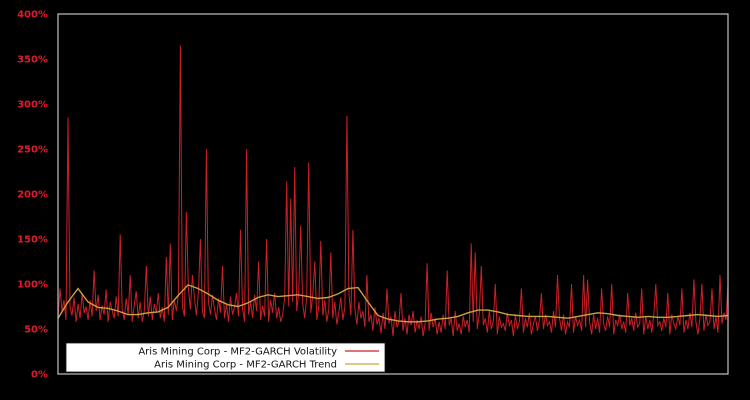 The width and height of the screenshot is (750, 400). Describe the element at coordinates (32, 240) in the screenshot. I see `y-tick-150: 150%` at that location.